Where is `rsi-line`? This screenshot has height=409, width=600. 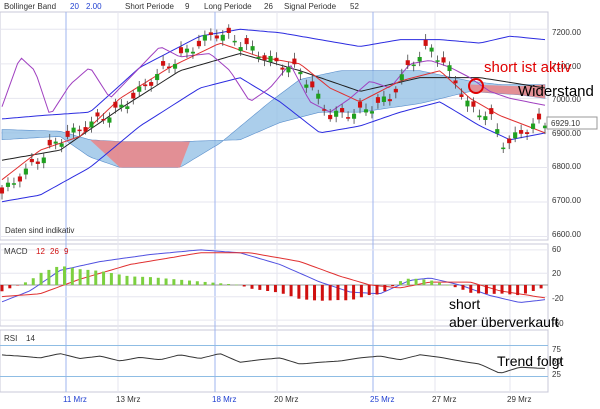 rsi-line is located at coordinates (273, 363).